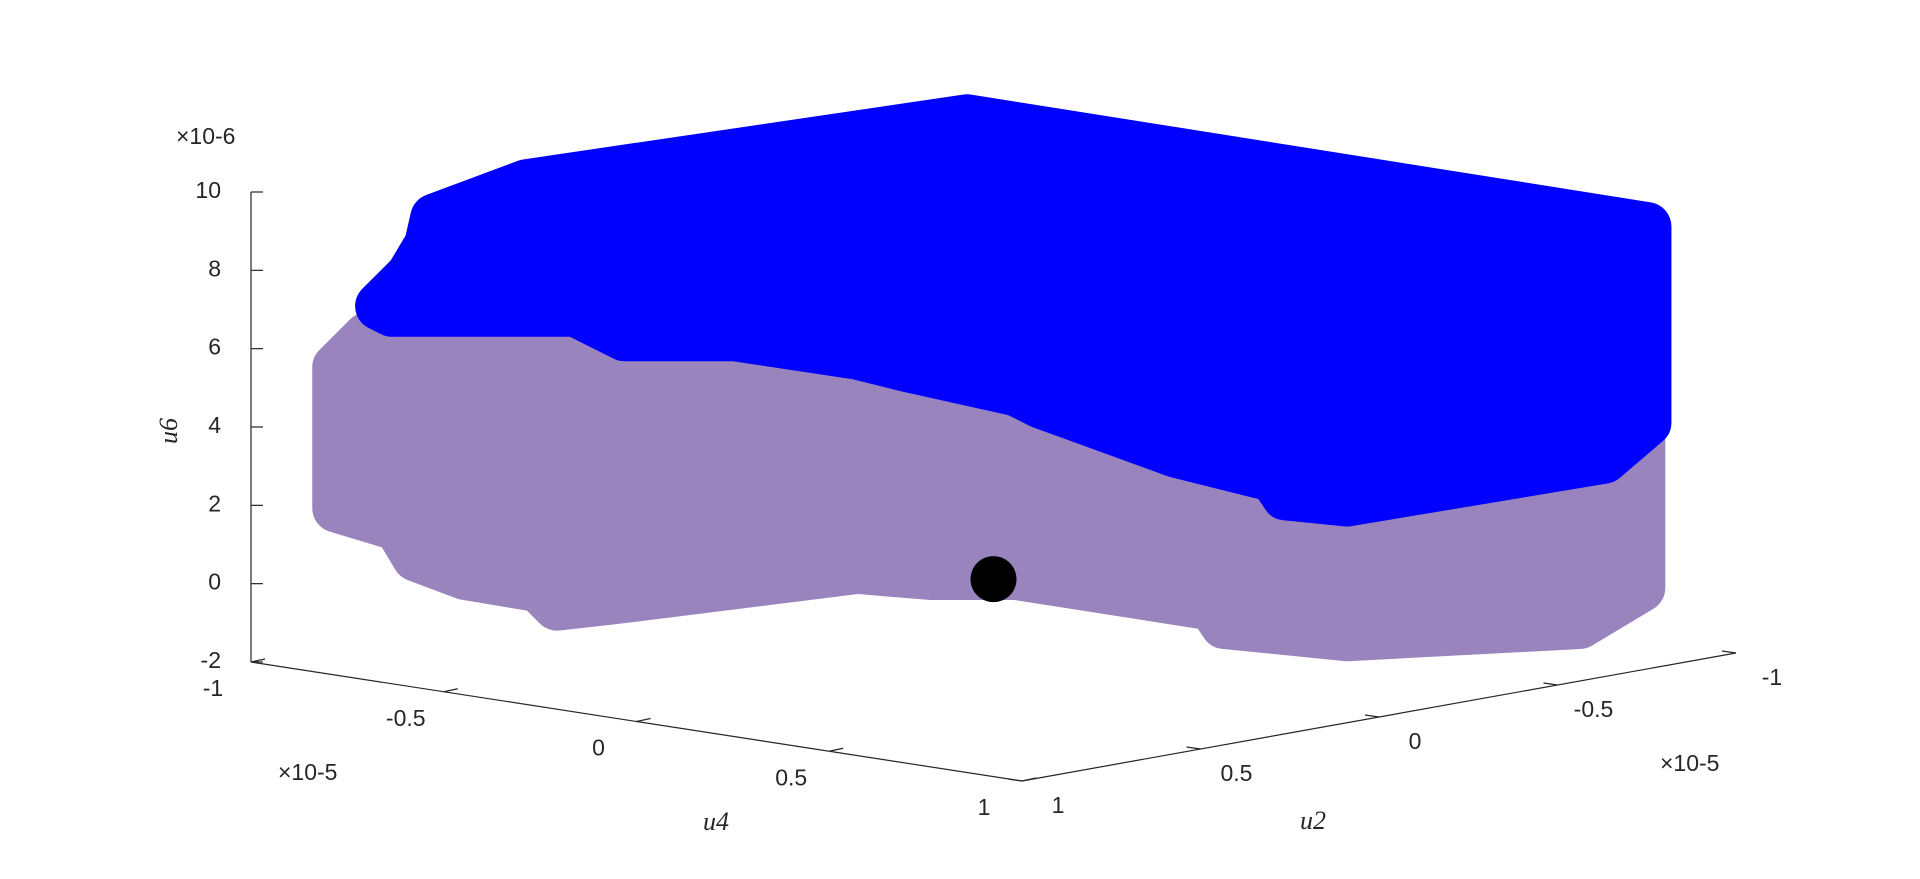 This screenshot has width=1920, height=879. What do you see at coordinates (214, 503) in the screenshot?
I see `z-tick-label: 2` at bounding box center [214, 503].